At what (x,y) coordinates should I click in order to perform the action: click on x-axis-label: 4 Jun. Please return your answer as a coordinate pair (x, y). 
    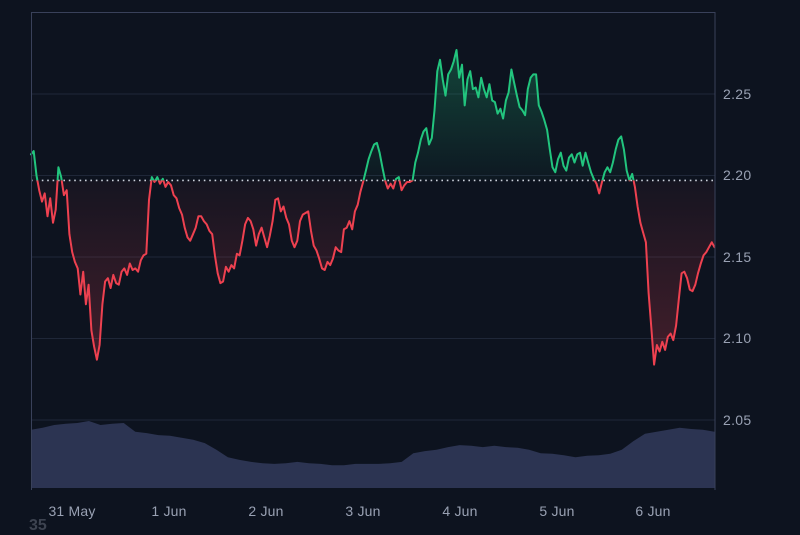
    Looking at the image, I should click on (460, 511).